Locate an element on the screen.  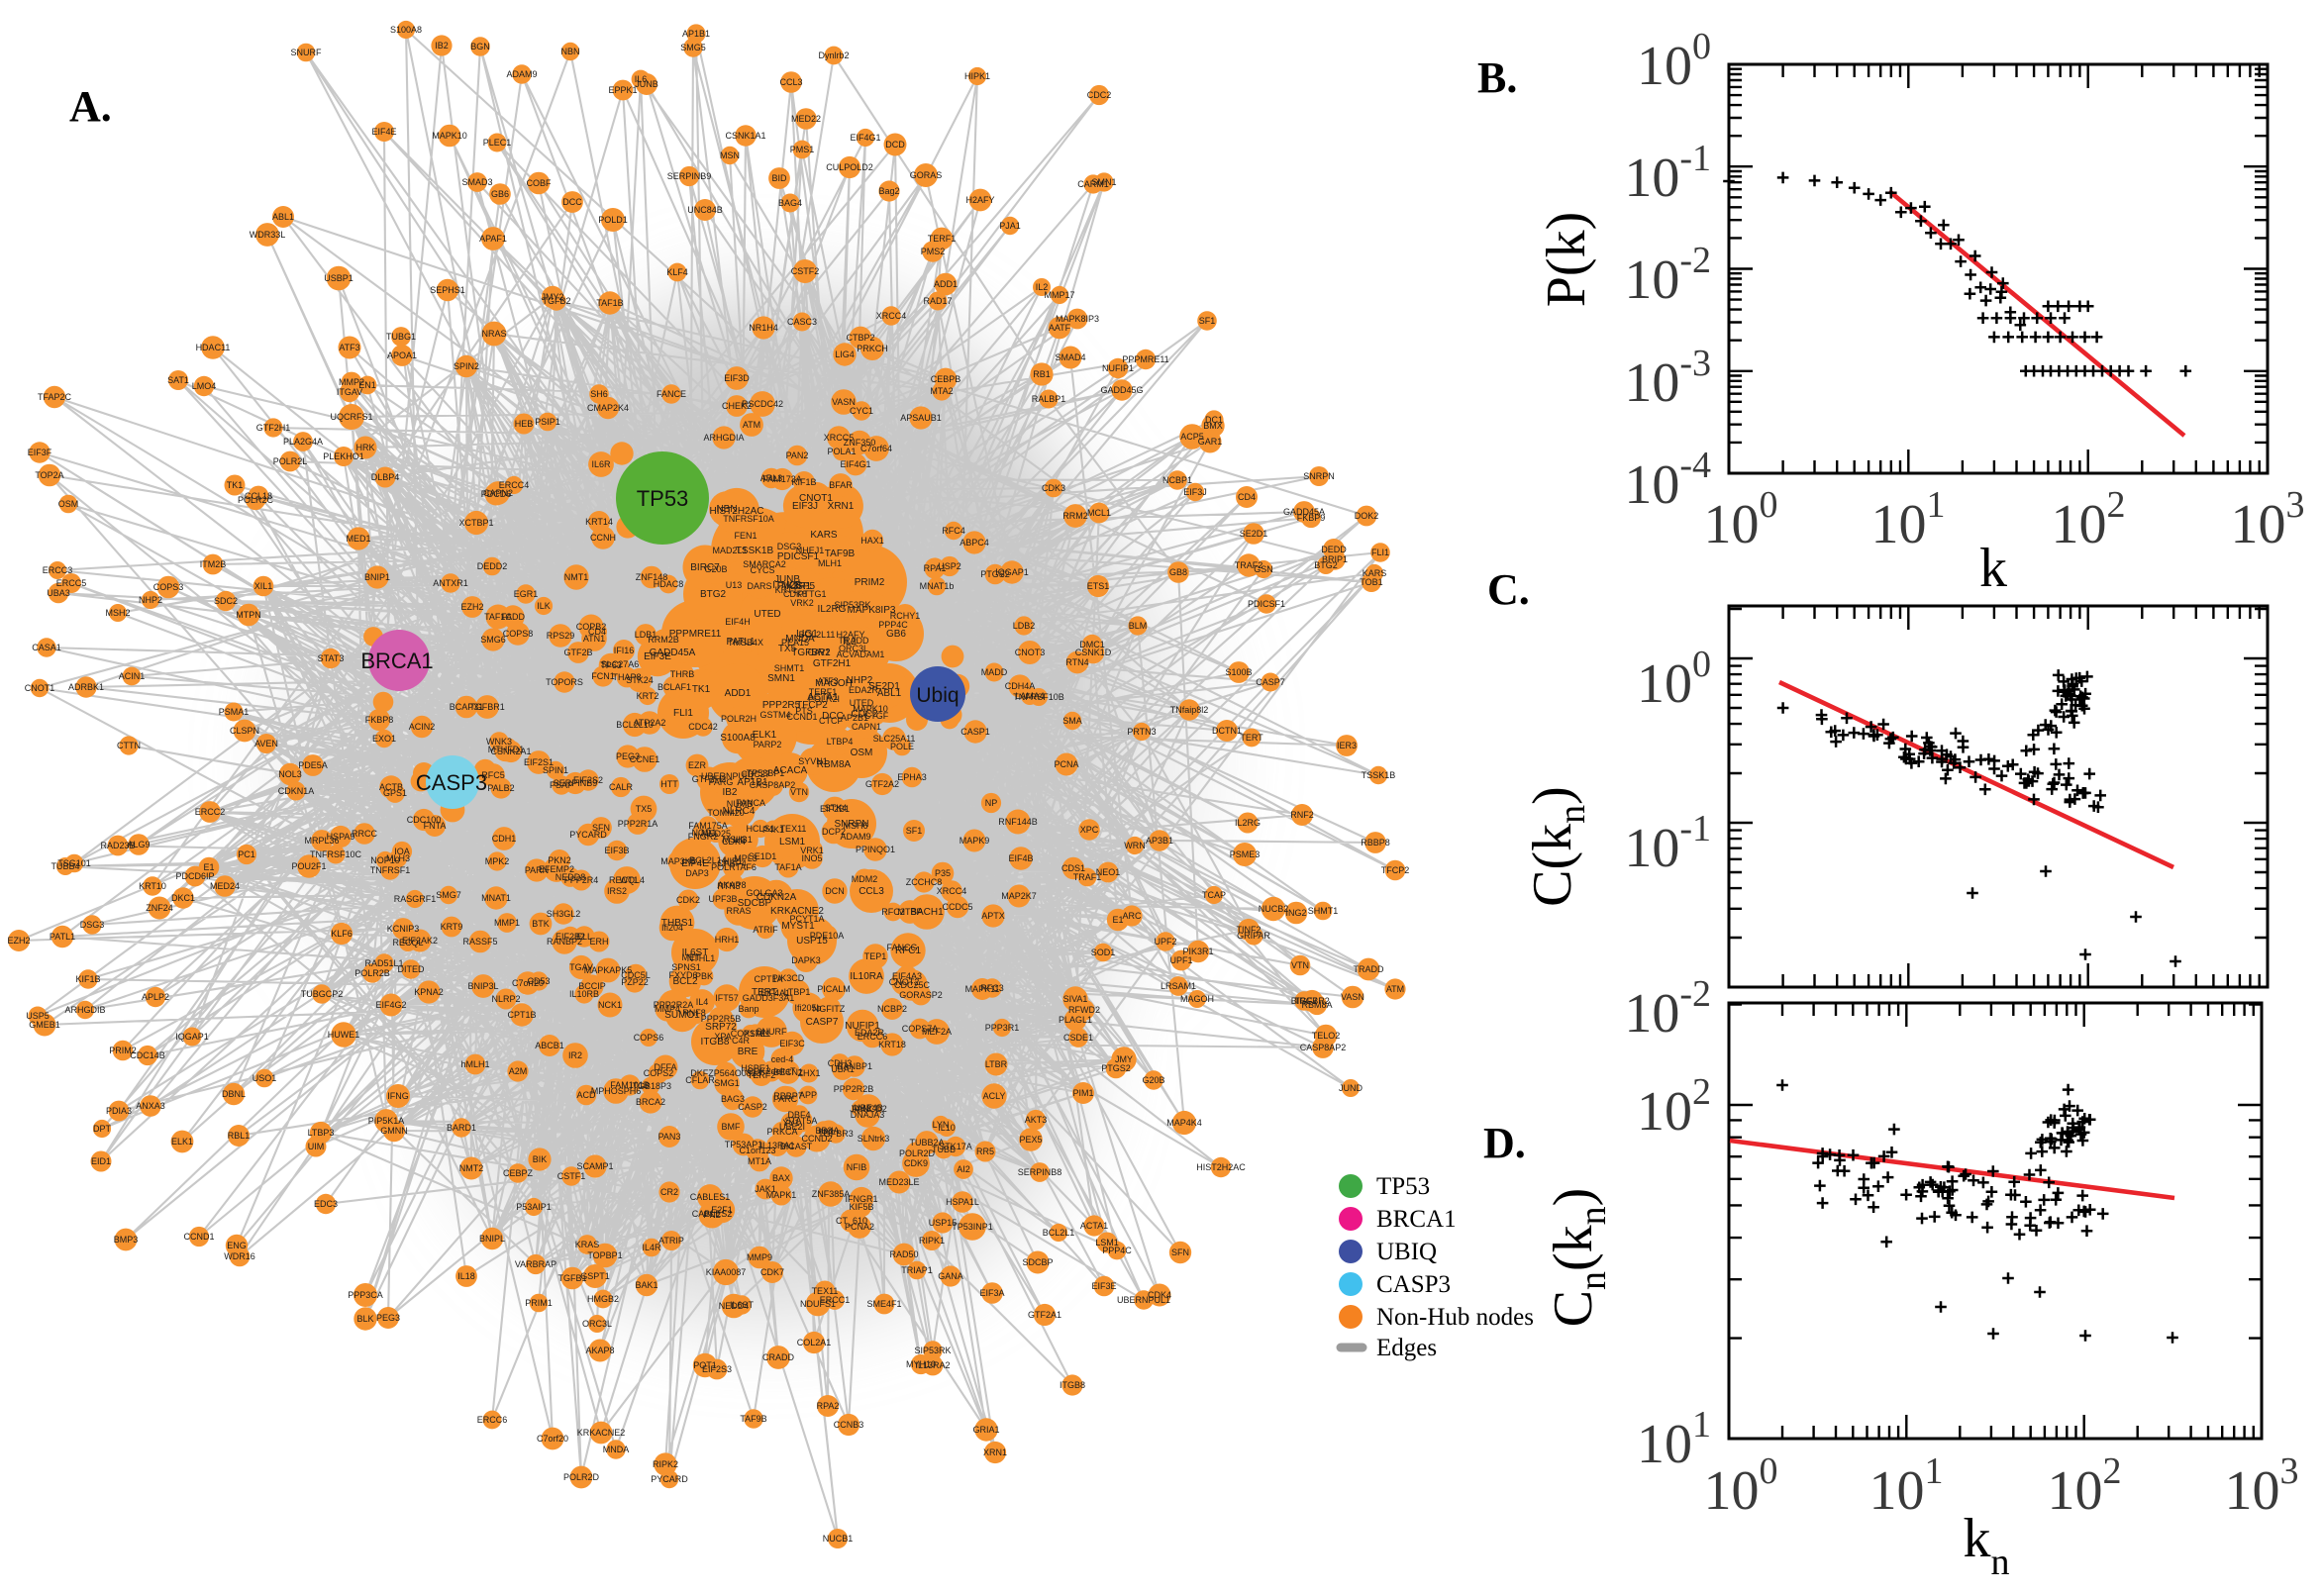
svg-text: WRN is located at coordinates (1135, 845).